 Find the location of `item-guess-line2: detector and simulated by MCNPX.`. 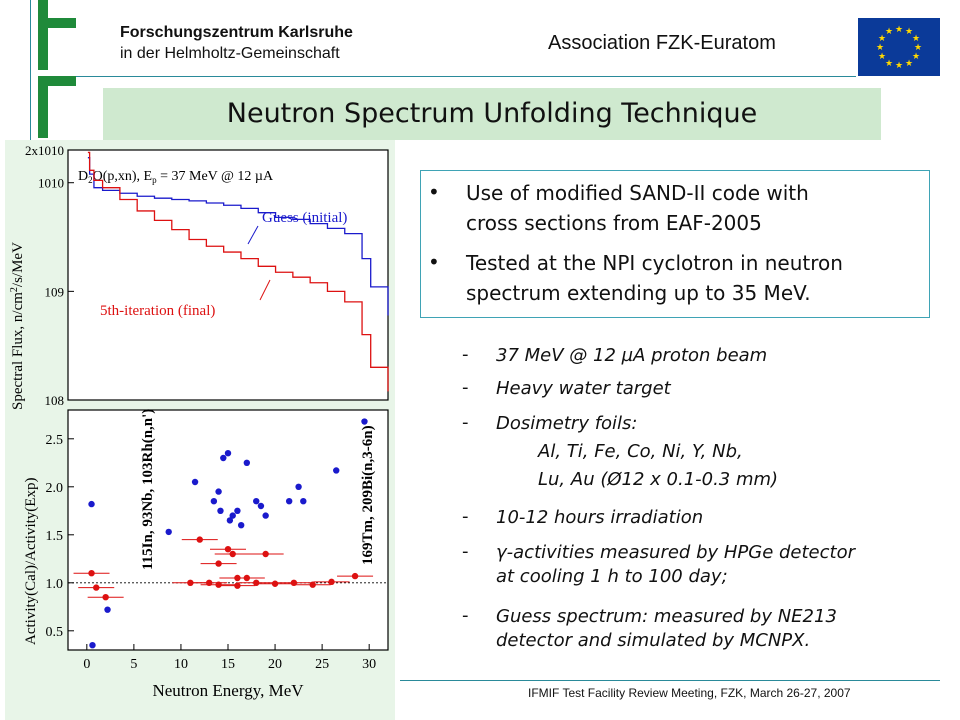

item-guess-line2: detector and simulated by MCNPX. is located at coordinates (653, 640).